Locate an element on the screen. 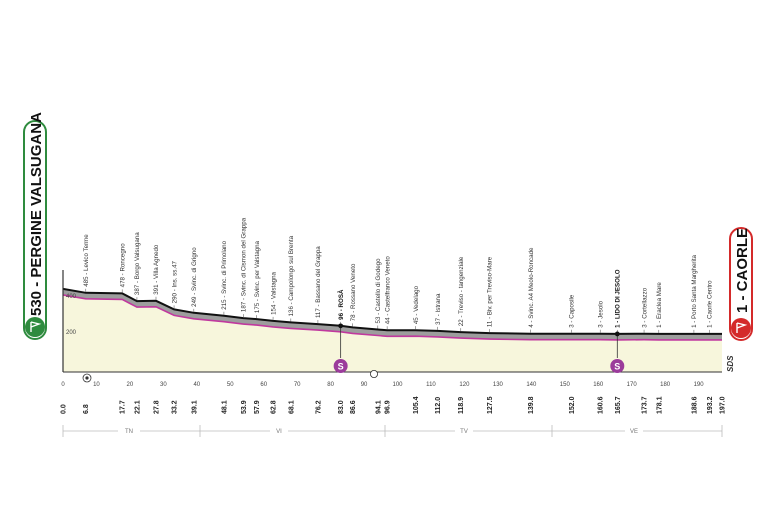  waypoint-label: 1 - Caorle Centro is located at coordinates (709, 304).